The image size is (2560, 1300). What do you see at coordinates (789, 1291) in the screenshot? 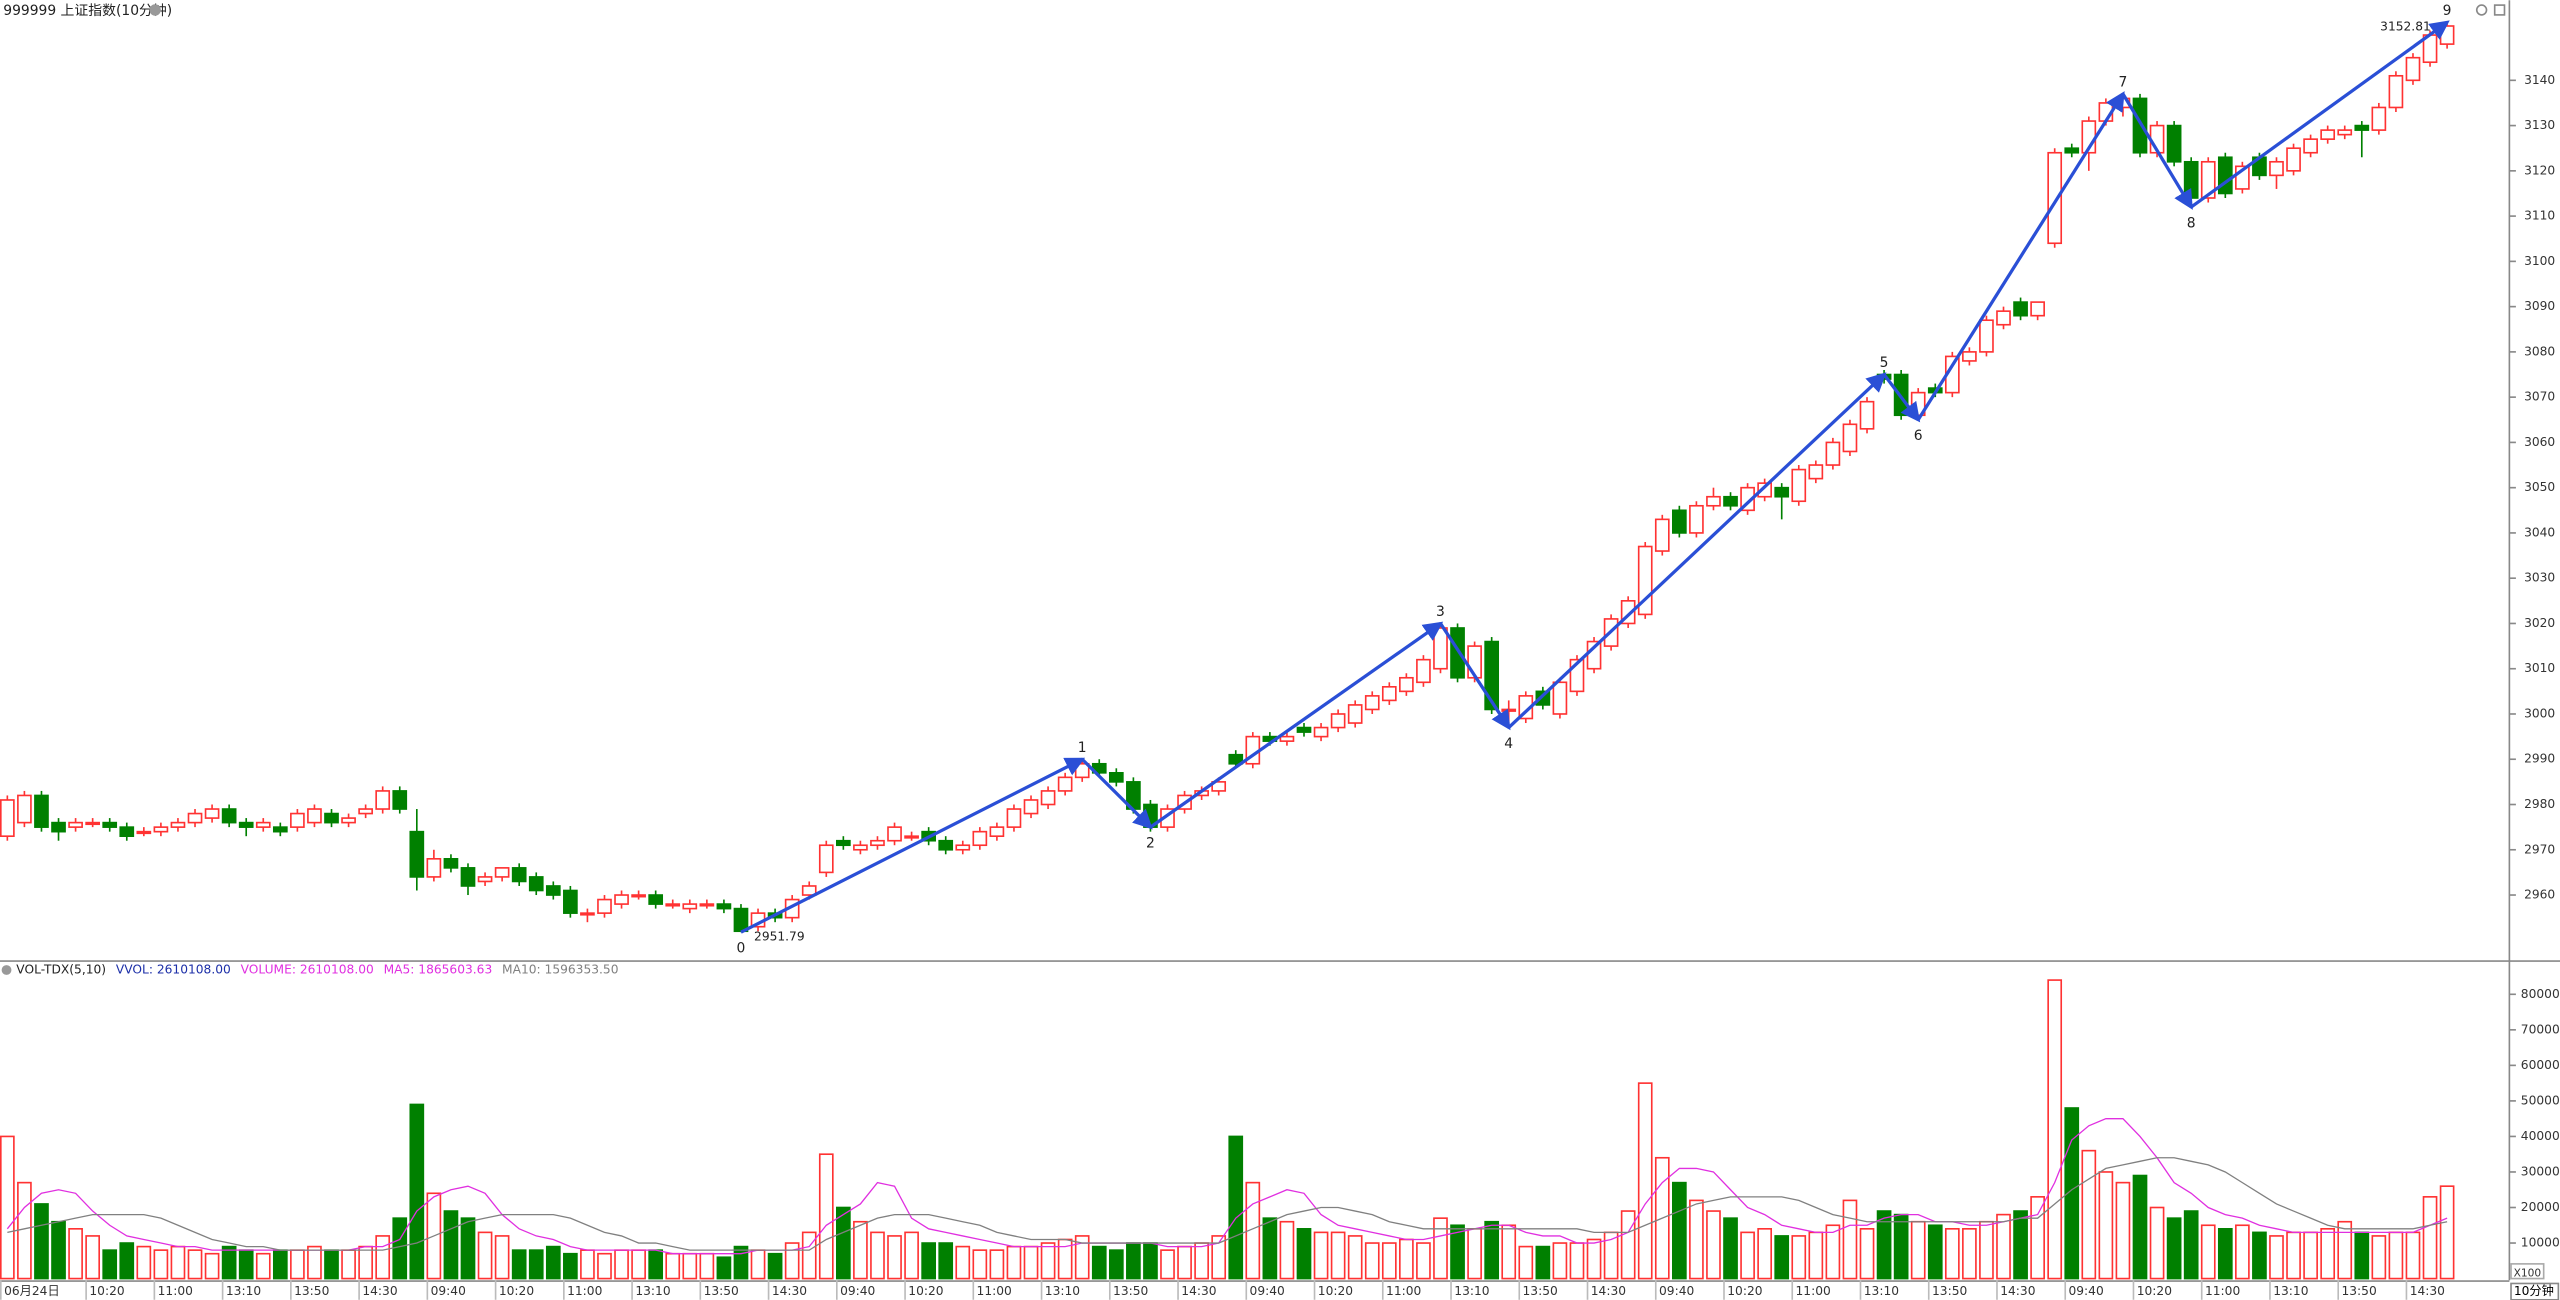
I see `x-tick-label: 14:30` at bounding box center [789, 1291].